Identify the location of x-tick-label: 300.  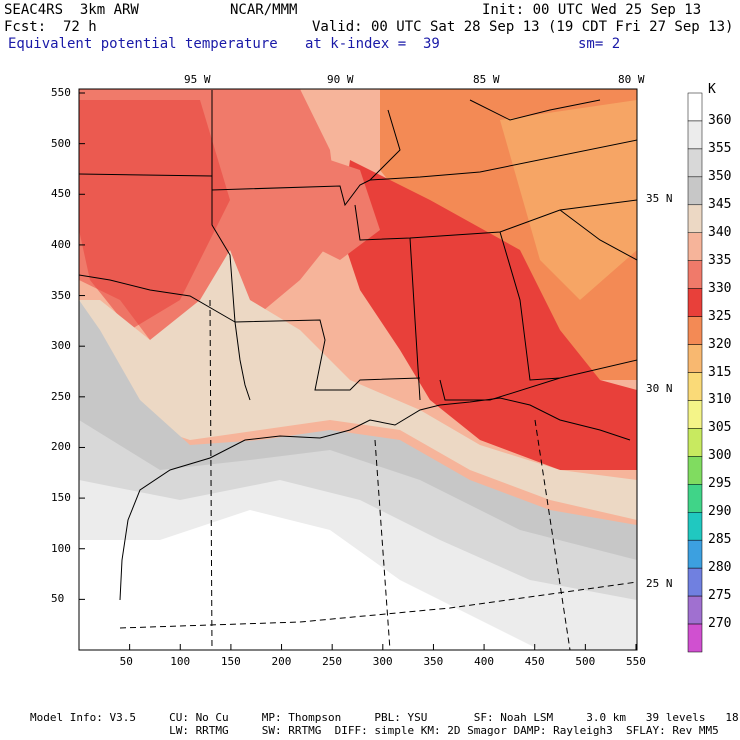
(382, 661).